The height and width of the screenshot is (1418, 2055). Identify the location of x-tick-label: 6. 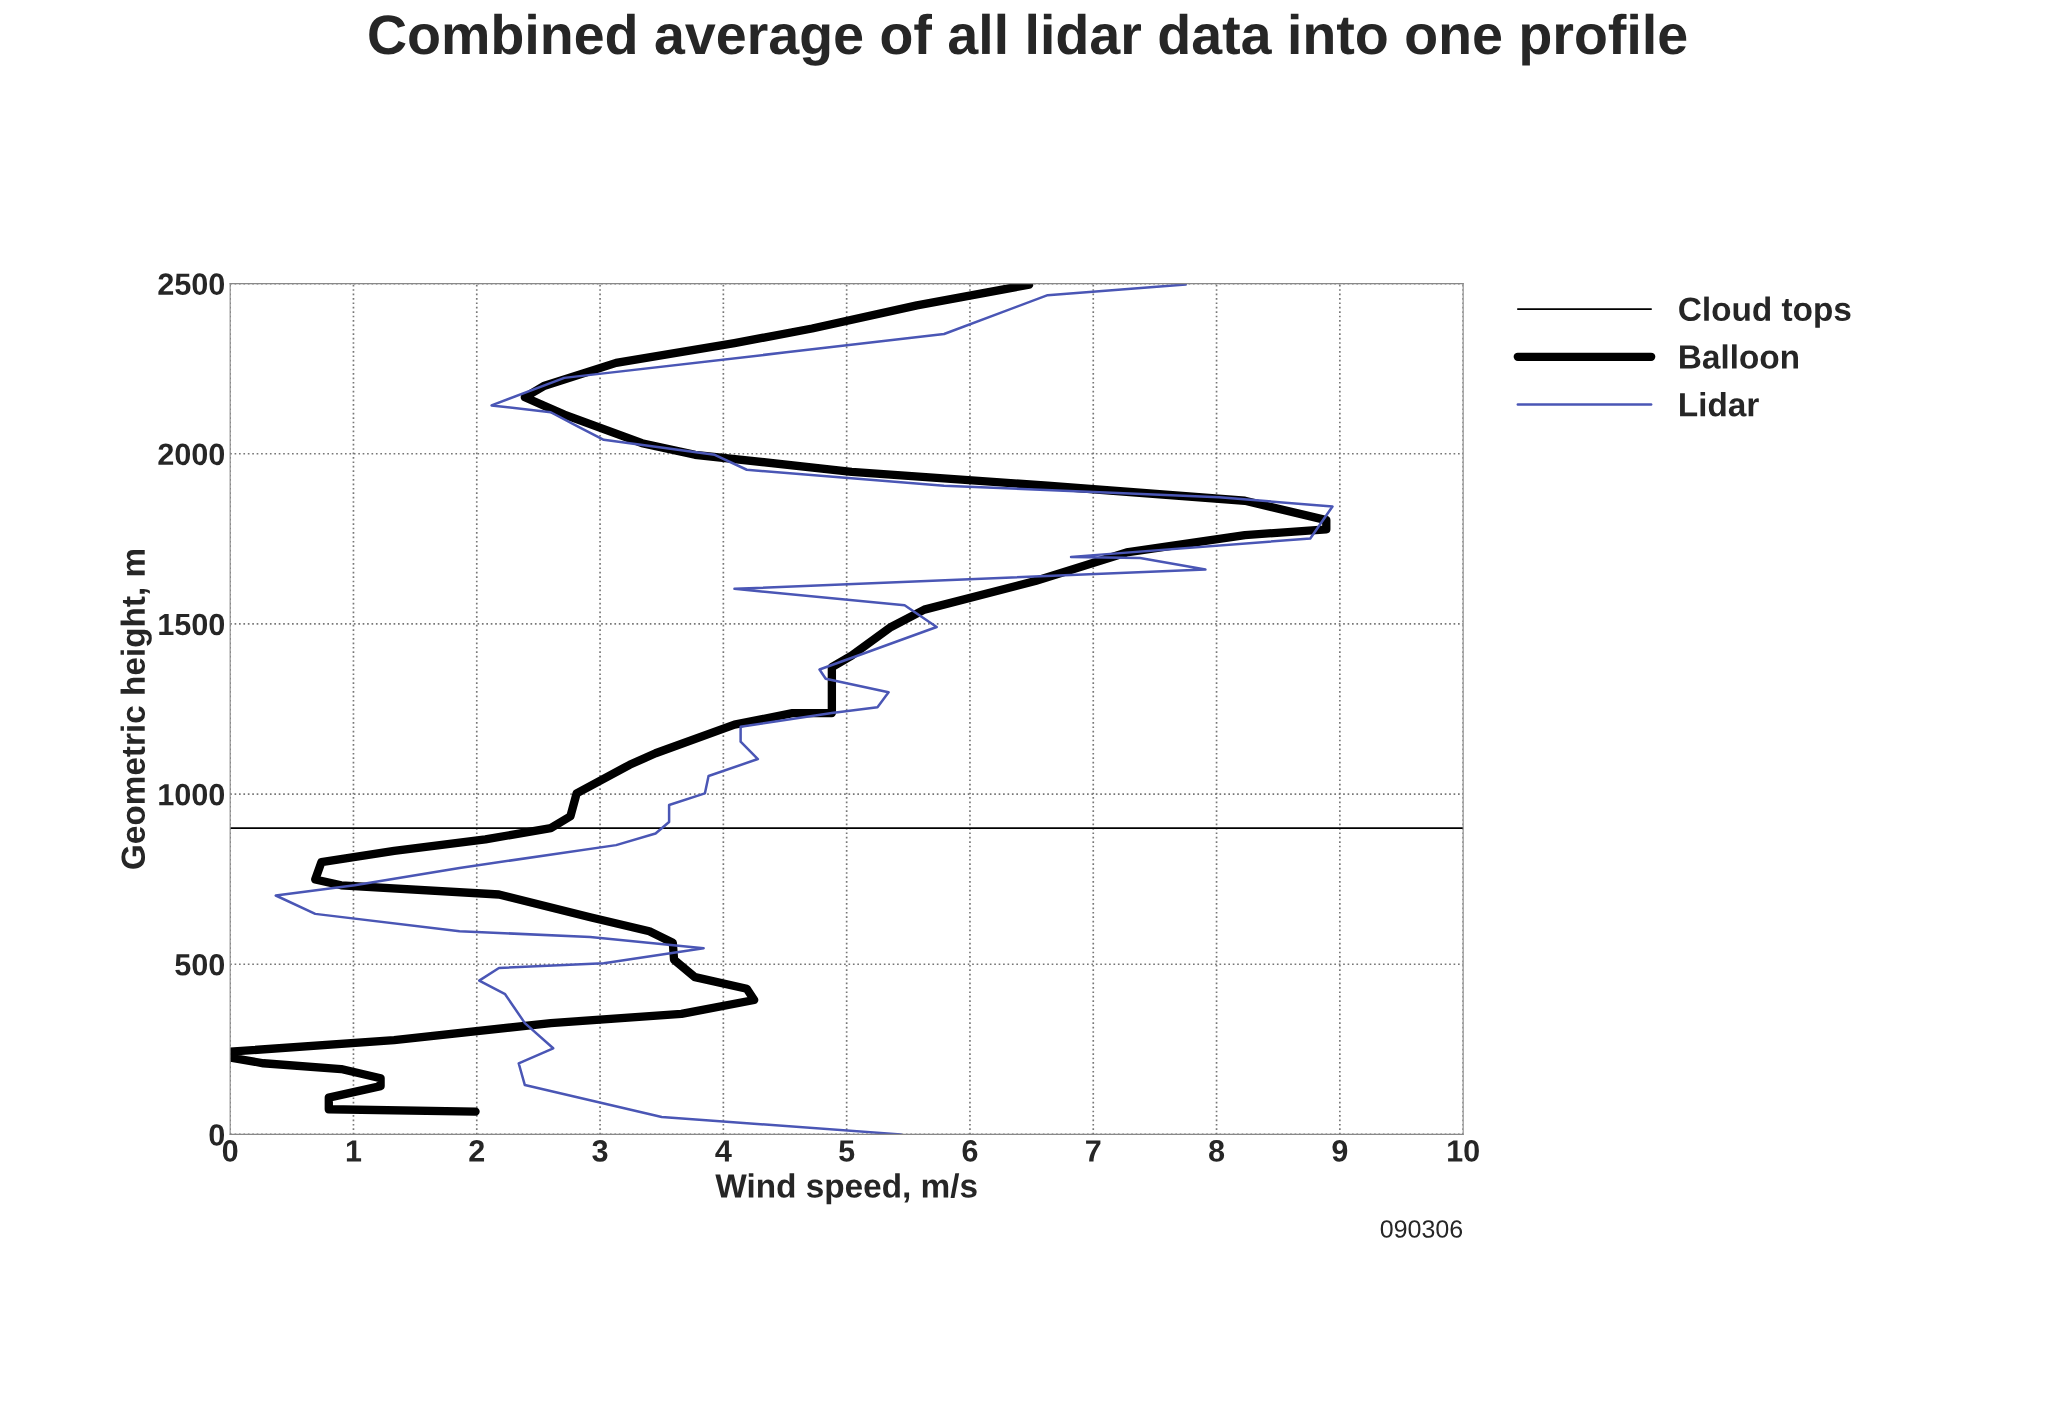
(970, 1151).